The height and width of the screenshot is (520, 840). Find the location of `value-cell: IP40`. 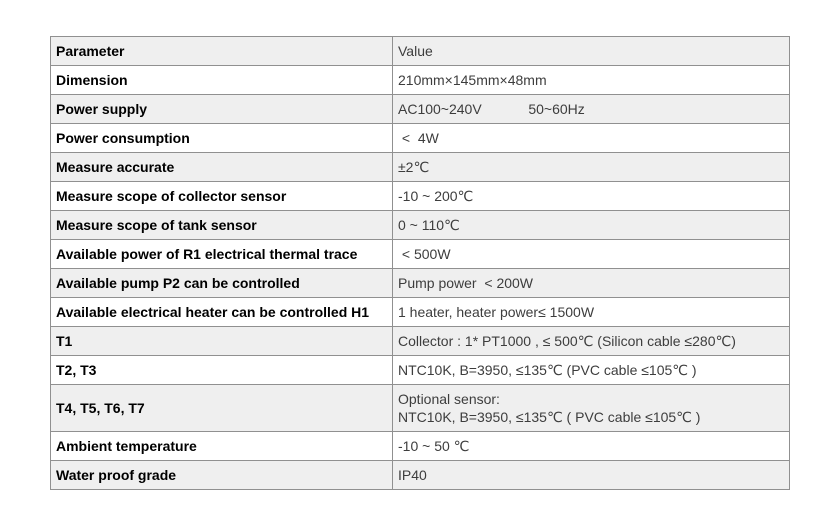

value-cell: IP40 is located at coordinates (591, 475).